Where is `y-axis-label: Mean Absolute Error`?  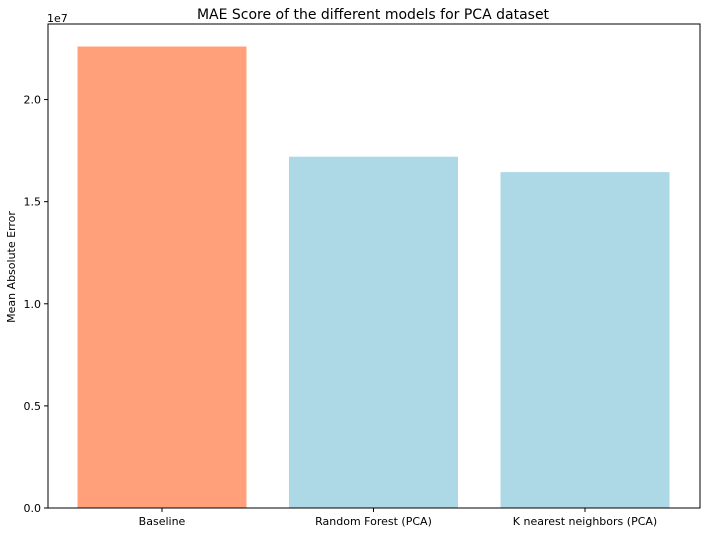
y-axis-label: Mean Absolute Error is located at coordinates (11, 267).